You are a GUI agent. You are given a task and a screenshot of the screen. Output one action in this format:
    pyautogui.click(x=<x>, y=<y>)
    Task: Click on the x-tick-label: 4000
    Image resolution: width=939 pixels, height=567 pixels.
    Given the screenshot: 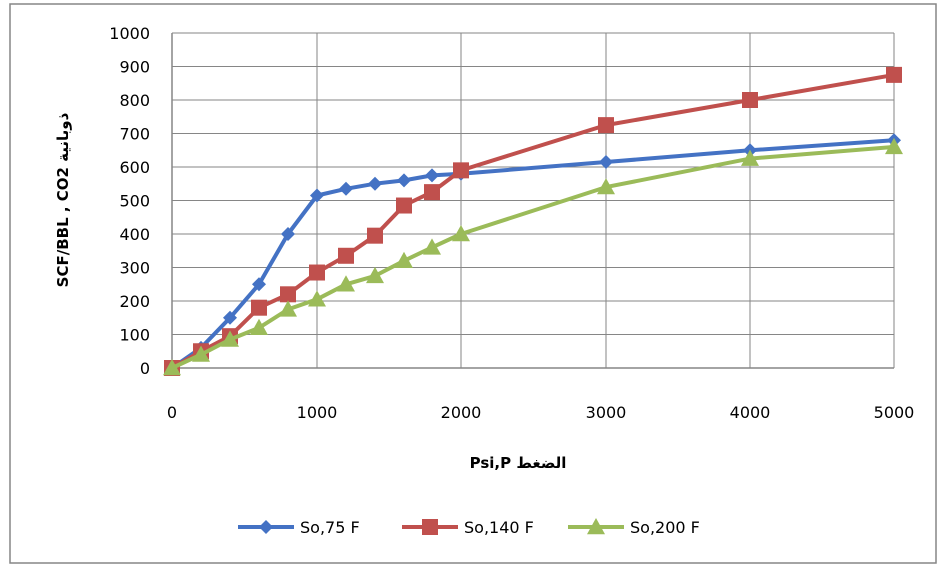 What is the action you would take?
    pyautogui.click(x=750, y=412)
    